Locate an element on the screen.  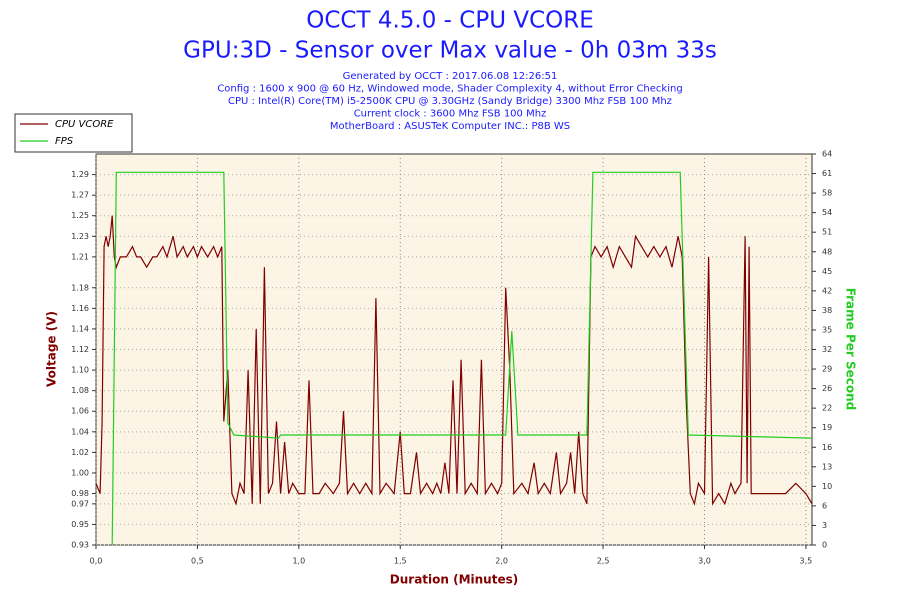
y-tick-label: 1.04 is located at coordinates (80, 431).